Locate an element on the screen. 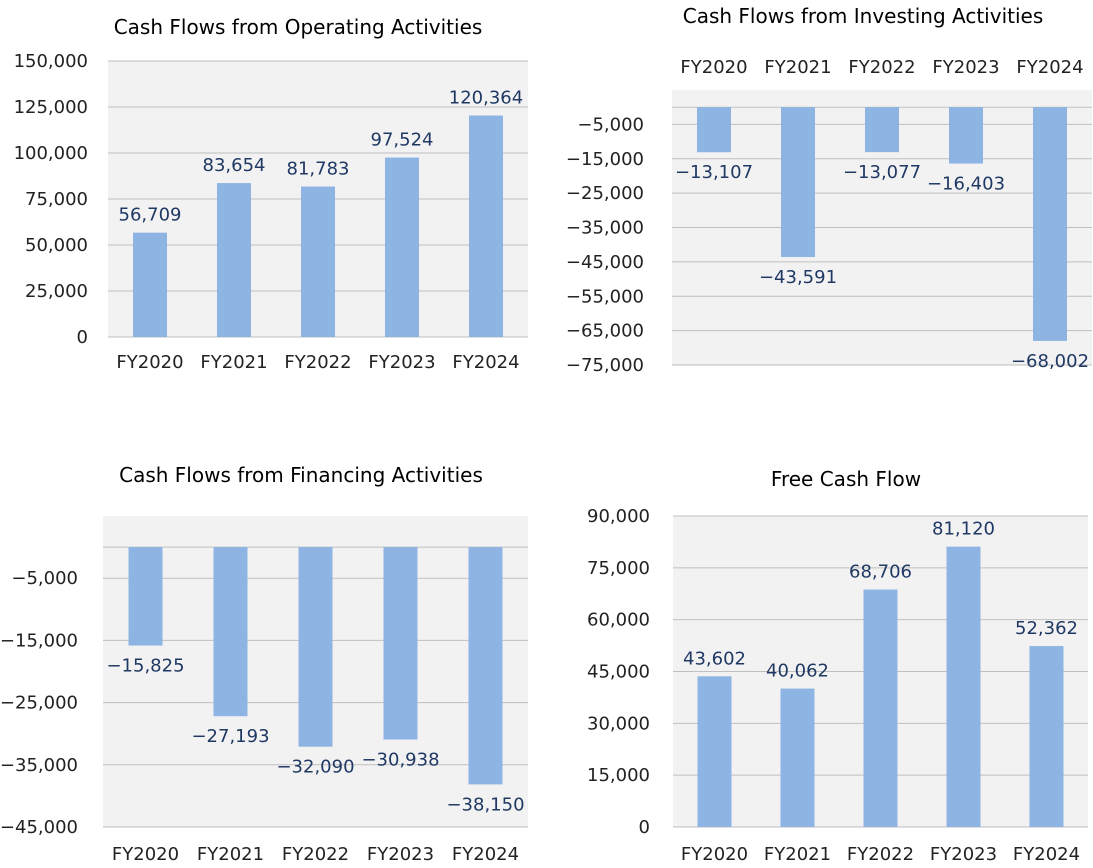  data-label: −16,403 is located at coordinates (966, 184).